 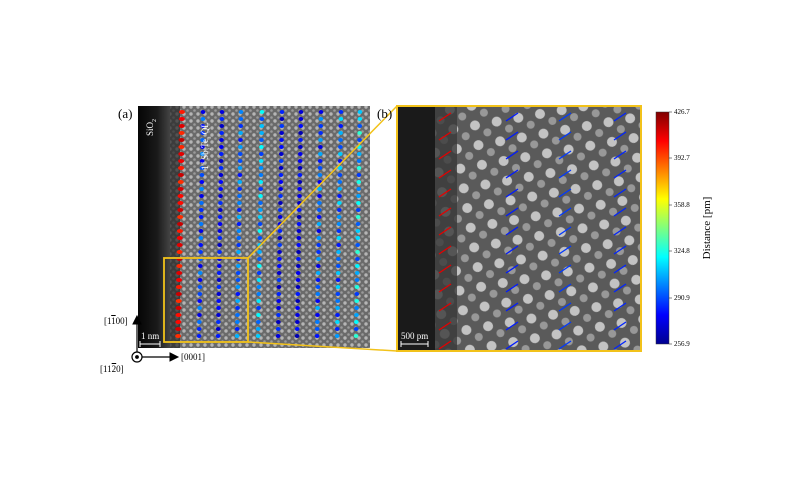 I want to click on zoom-connector-bottom, so click(x=322, y=346).